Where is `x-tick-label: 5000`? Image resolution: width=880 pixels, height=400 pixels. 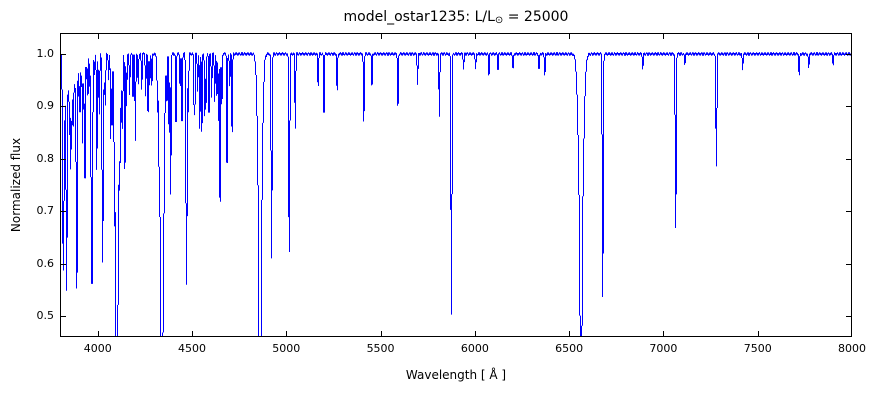
x-tick-label: 5000 is located at coordinates (286, 348).